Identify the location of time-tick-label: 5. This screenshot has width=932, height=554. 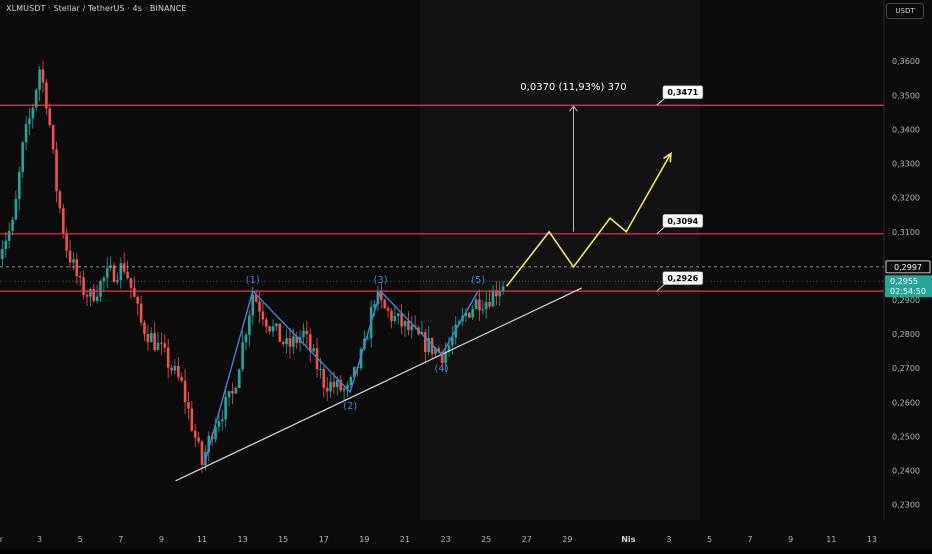
(80, 539).